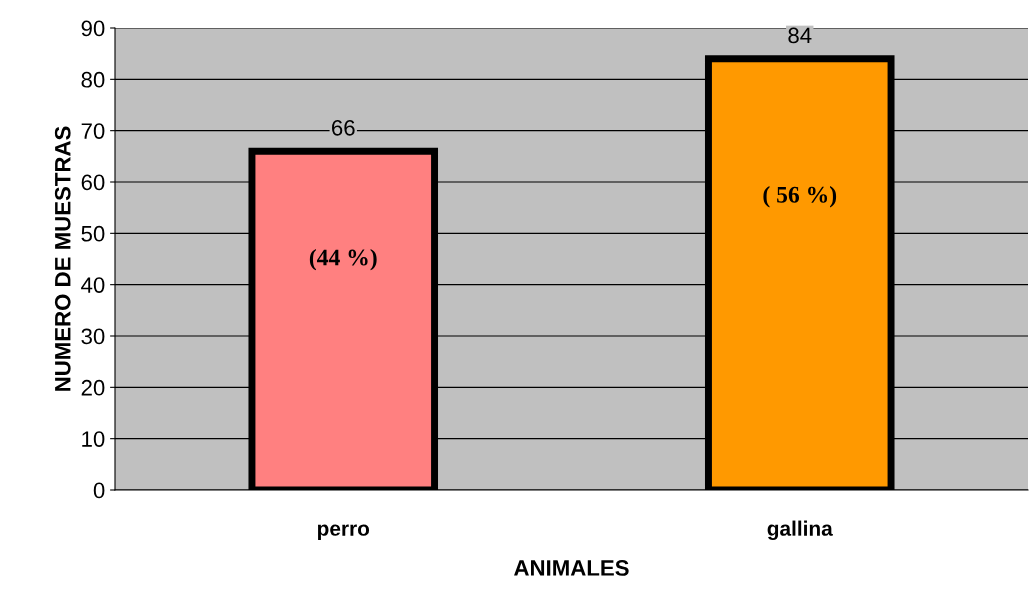 The width and height of the screenshot is (1029, 593). I want to click on x-tick-label: gallina, so click(800, 530).